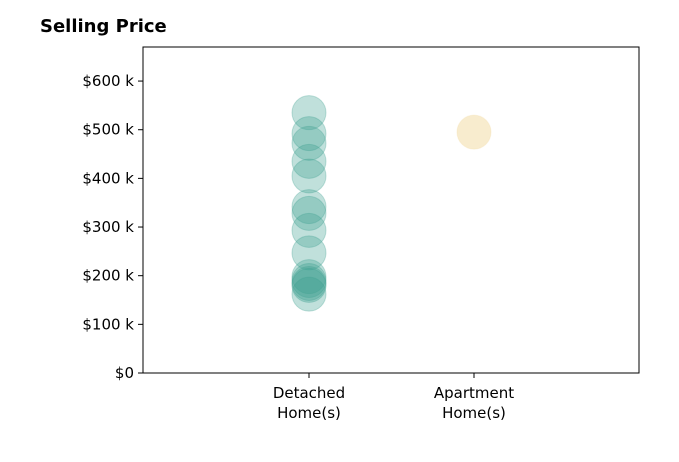  What do you see at coordinates (108, 324) in the screenshot?
I see `y-tick-label: $100 k` at bounding box center [108, 324].